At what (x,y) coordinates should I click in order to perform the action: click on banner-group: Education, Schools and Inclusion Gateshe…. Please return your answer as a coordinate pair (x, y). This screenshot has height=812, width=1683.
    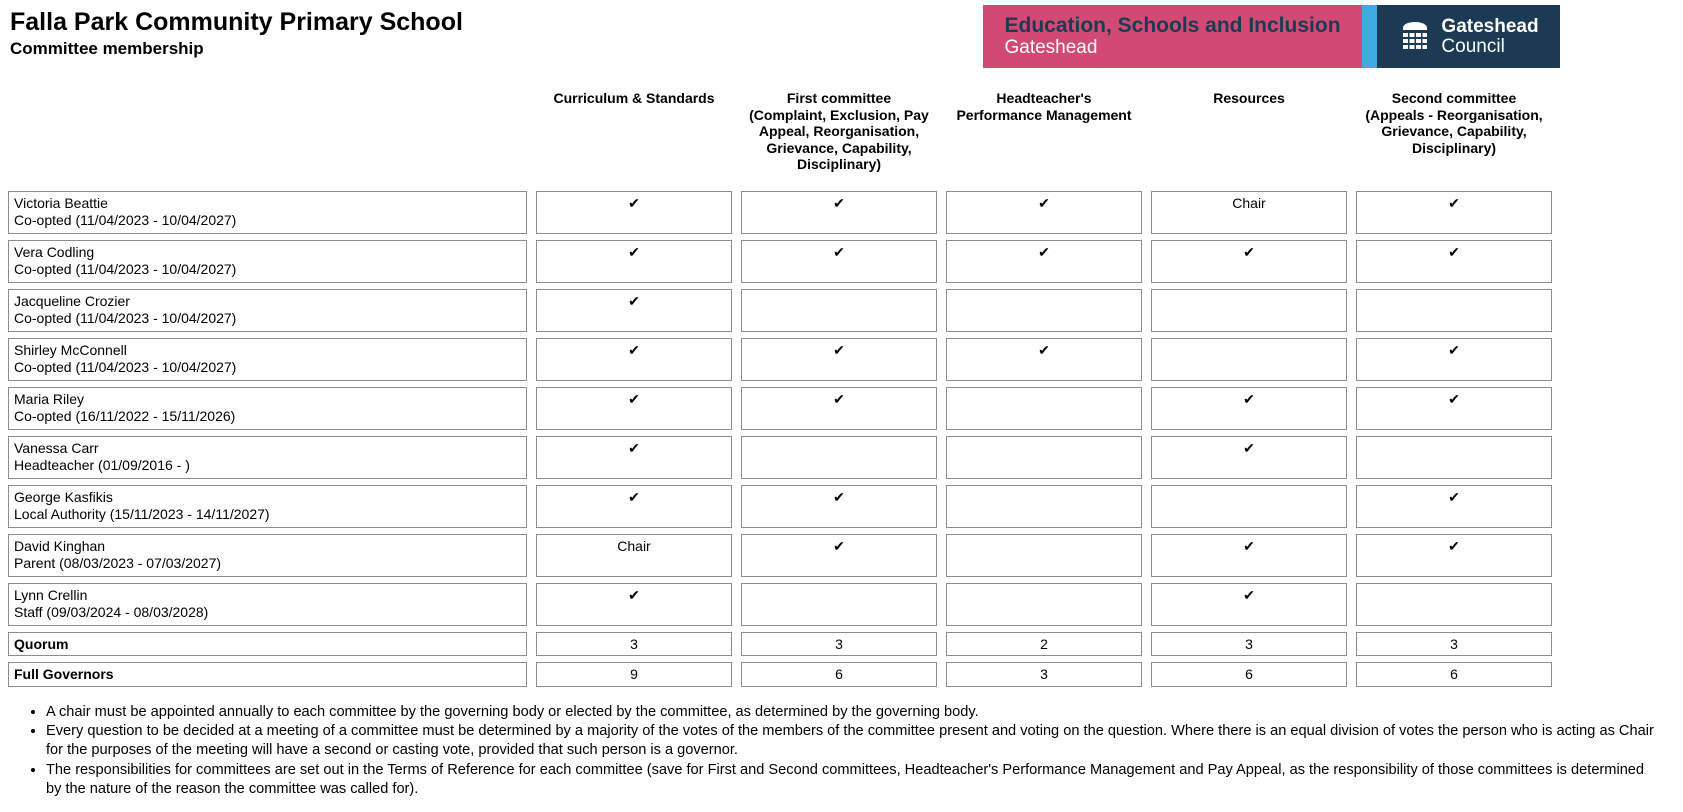
    Looking at the image, I should click on (1271, 36).